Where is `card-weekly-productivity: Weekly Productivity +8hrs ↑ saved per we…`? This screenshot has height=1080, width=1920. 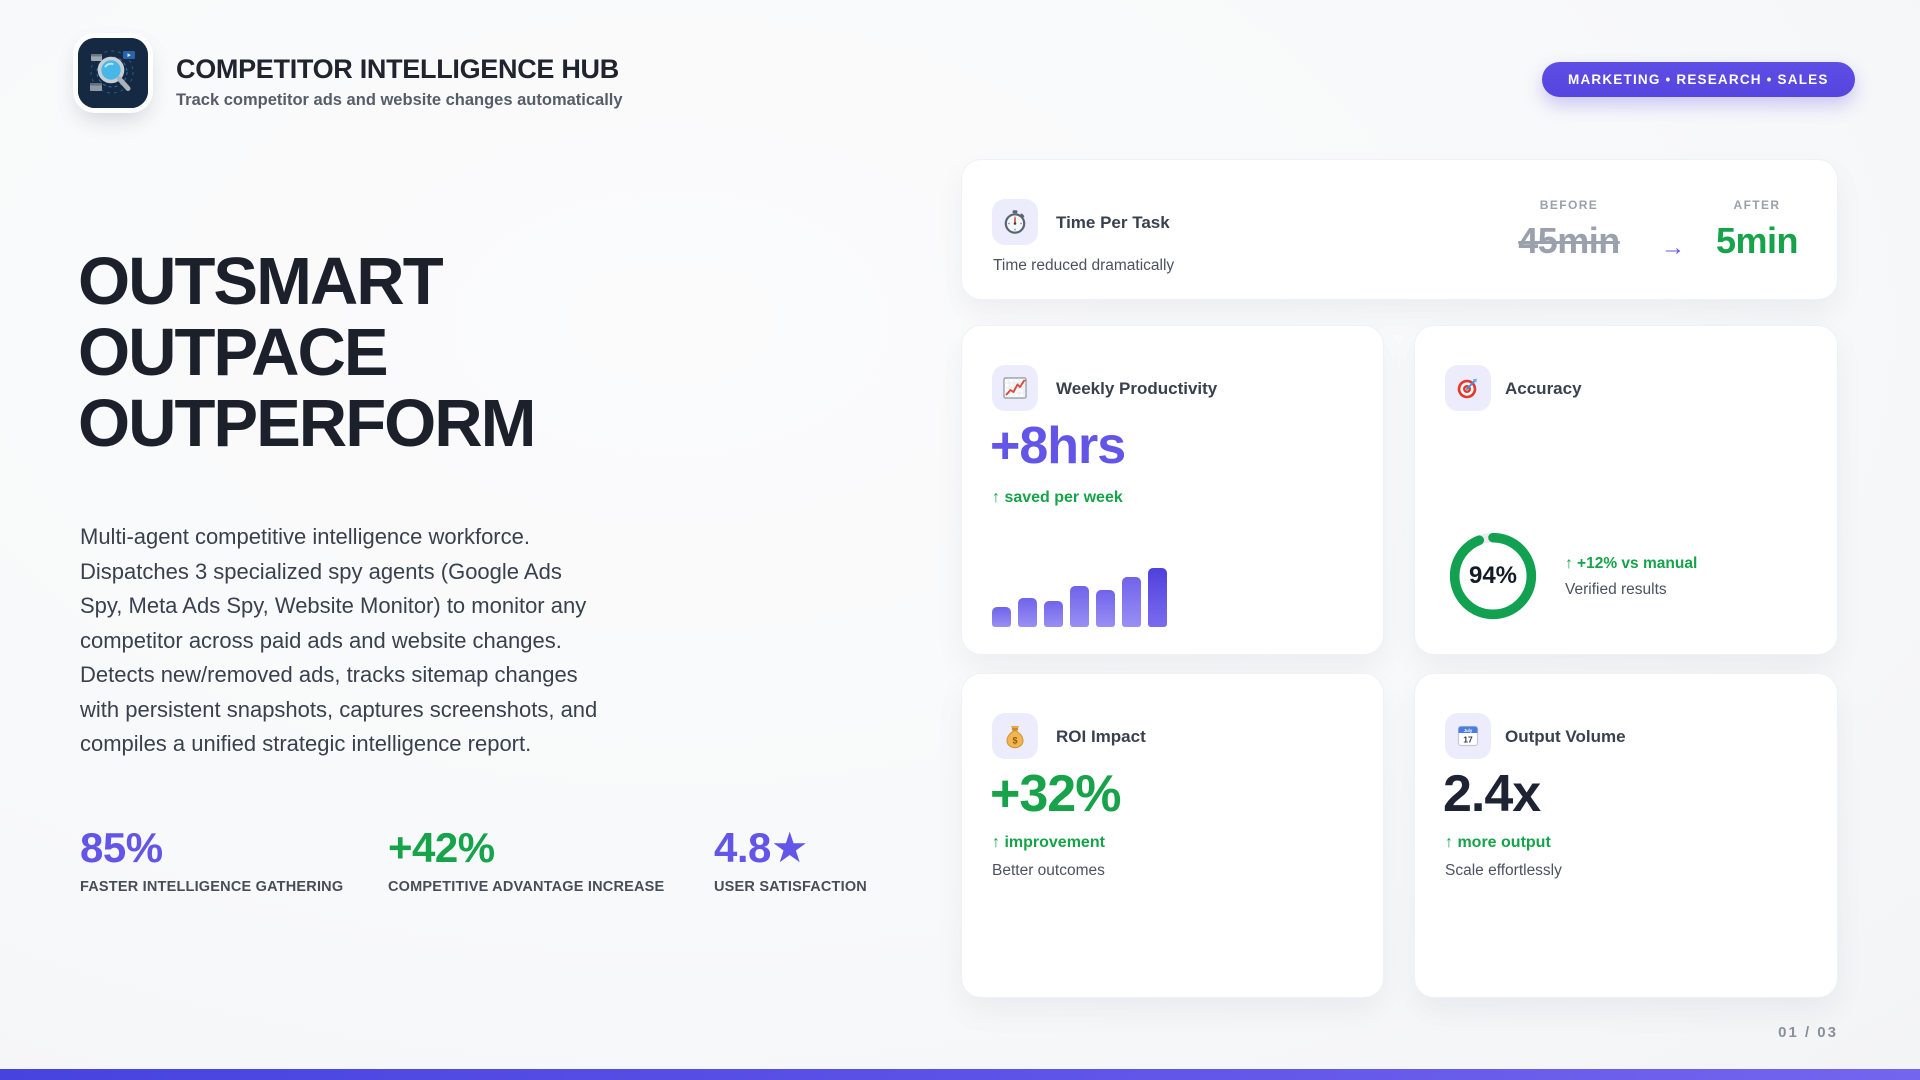 card-weekly-productivity: Weekly Productivity +8hrs ↑ saved per we… is located at coordinates (1172, 490).